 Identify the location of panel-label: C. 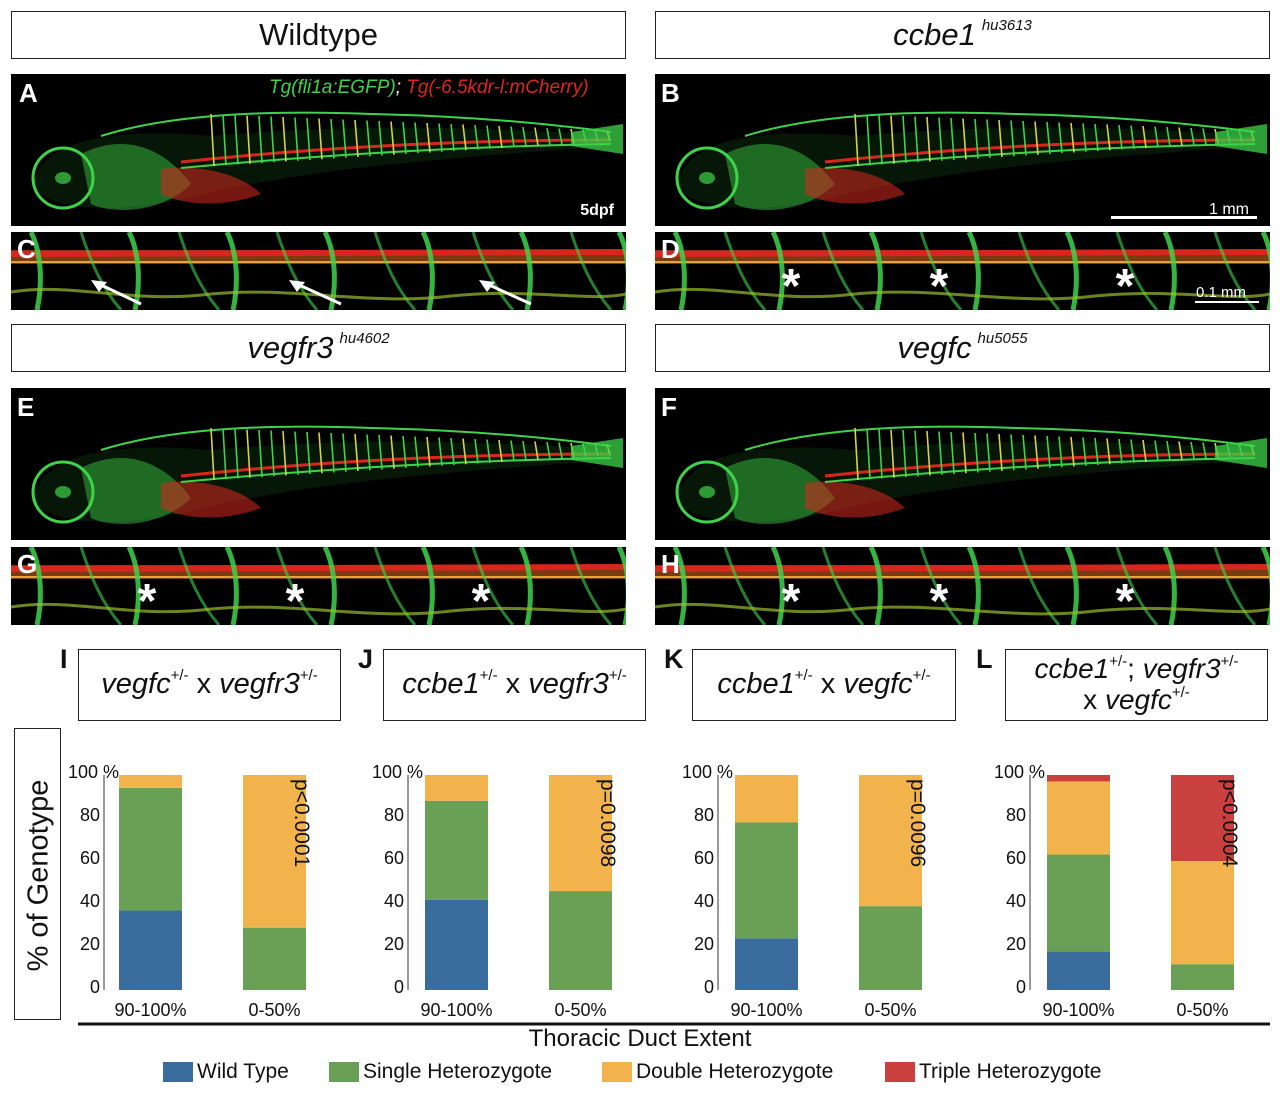
(26, 249).